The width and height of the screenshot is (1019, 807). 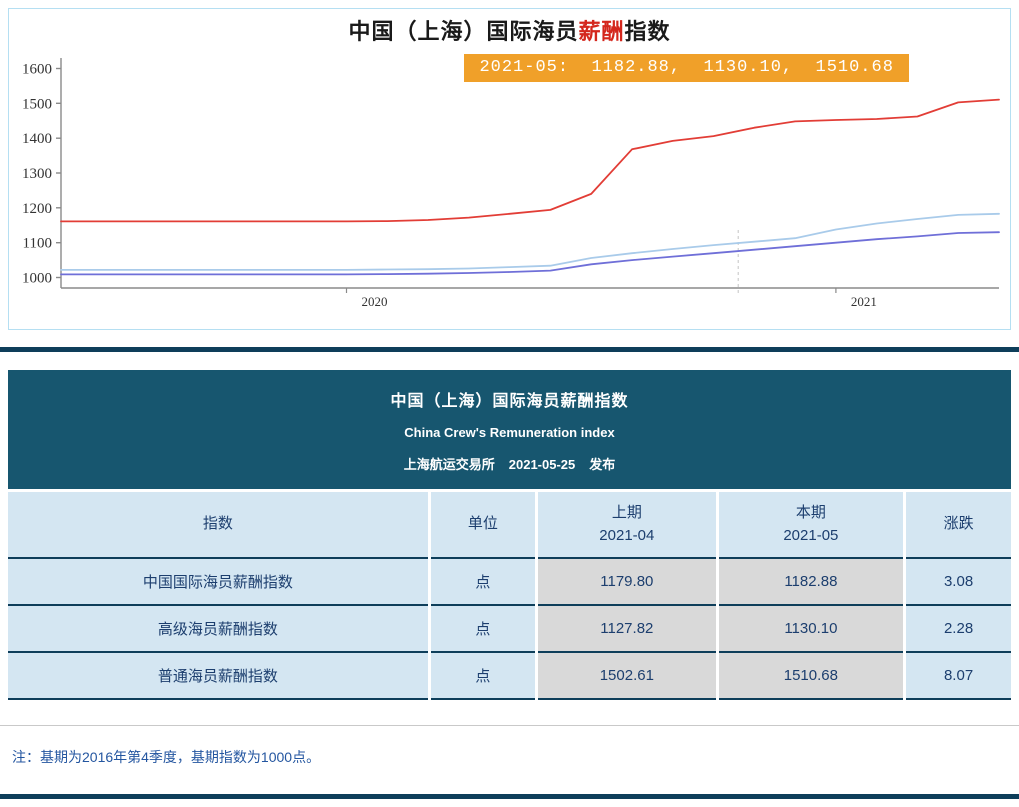 I want to click on divider-bar-top, so click(x=509, y=349).